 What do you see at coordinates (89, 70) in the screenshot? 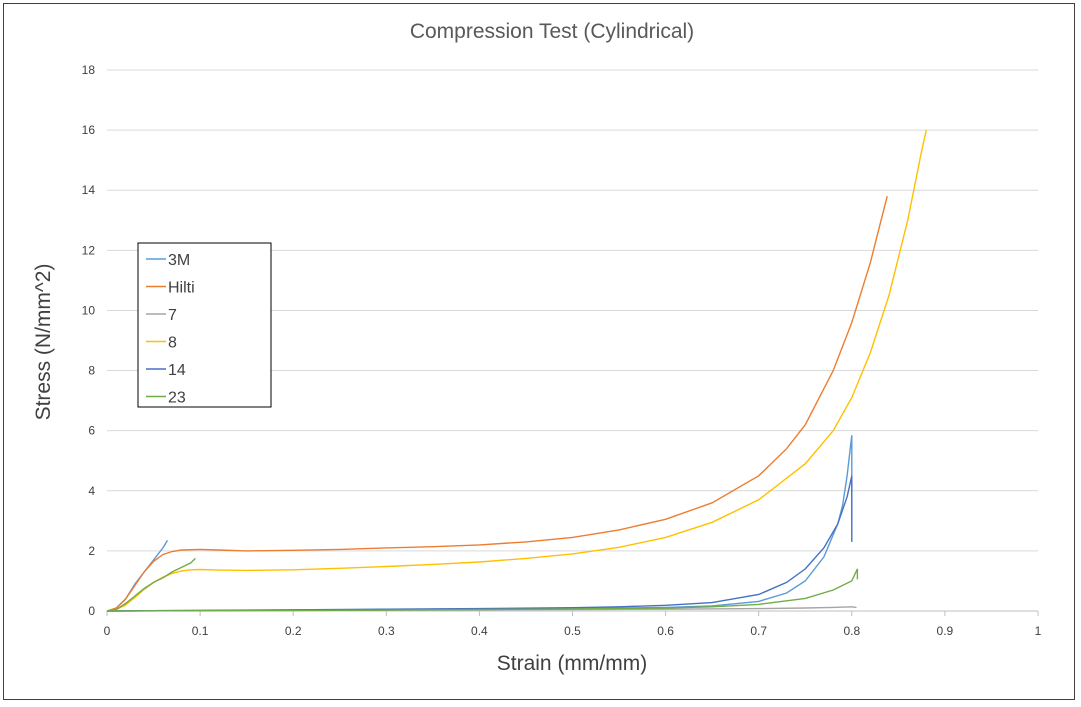
I see `y-tick-label: 18` at bounding box center [89, 70].